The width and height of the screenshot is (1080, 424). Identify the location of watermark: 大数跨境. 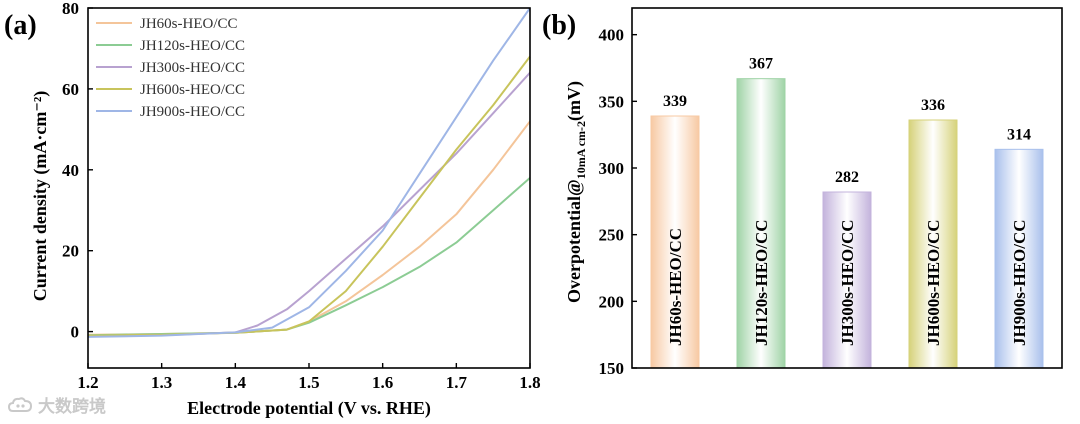
(57, 404).